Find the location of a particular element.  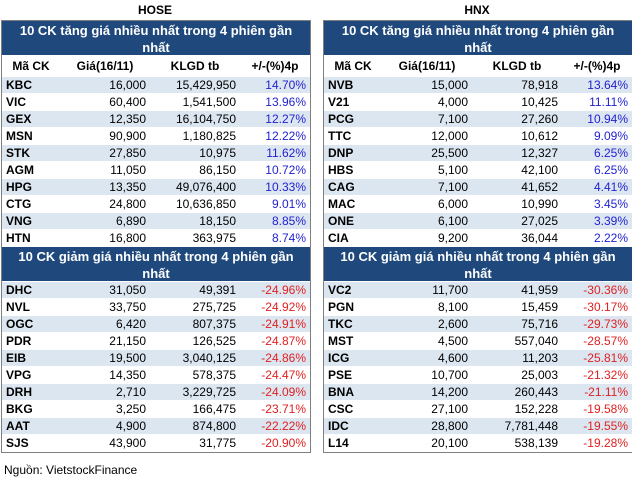

column-header: KLGD tb is located at coordinates (195, 66).